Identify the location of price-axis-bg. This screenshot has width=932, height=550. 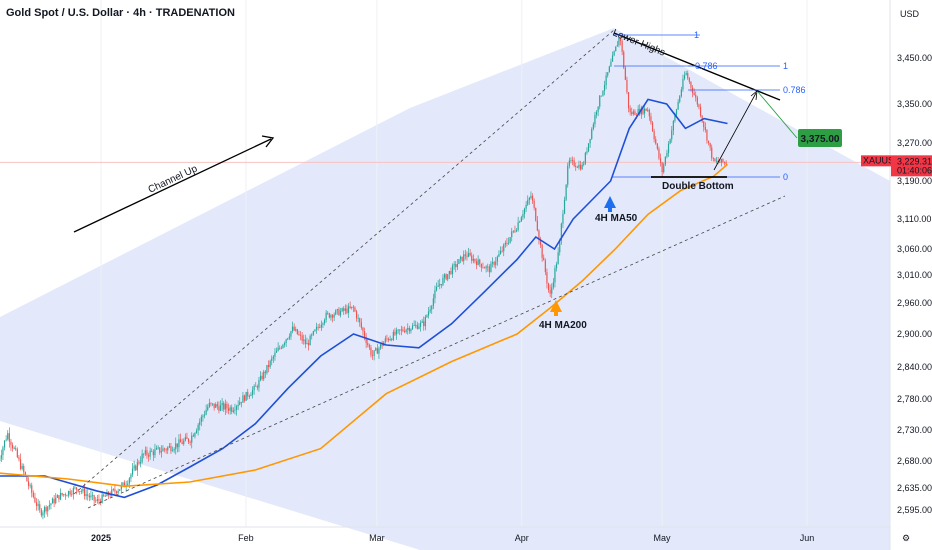
(911, 275).